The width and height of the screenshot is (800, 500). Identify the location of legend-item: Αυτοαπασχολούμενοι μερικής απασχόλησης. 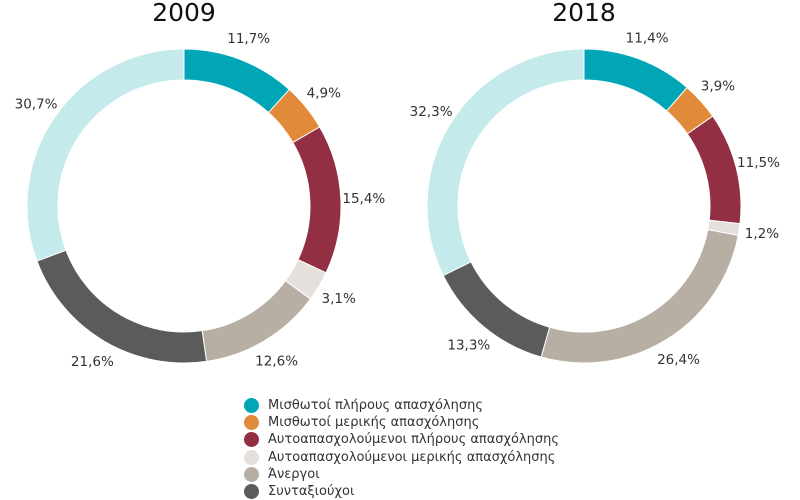
(454, 457).